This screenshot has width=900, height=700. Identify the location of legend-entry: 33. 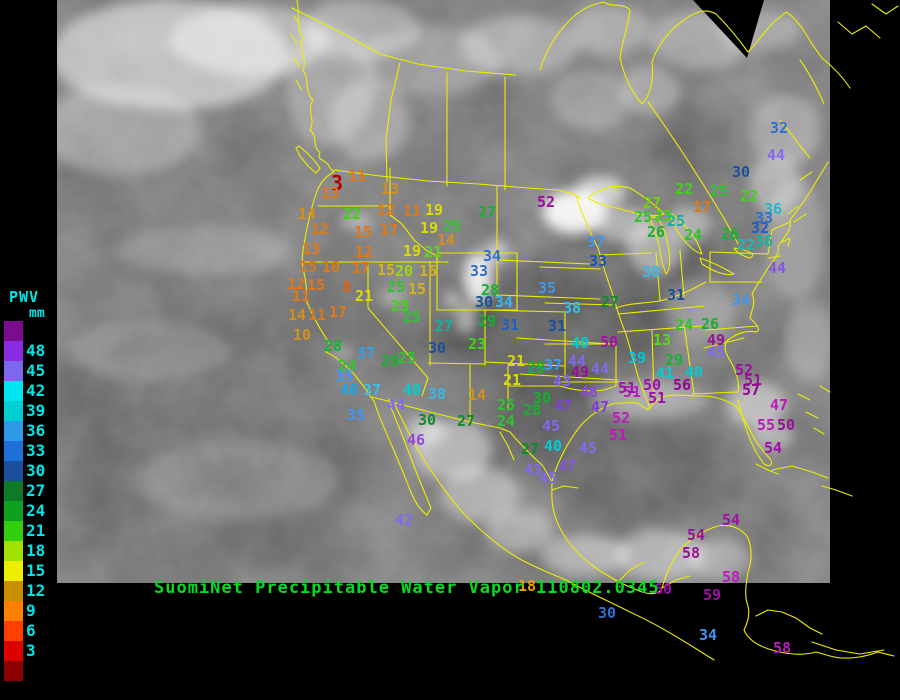
(34, 451).